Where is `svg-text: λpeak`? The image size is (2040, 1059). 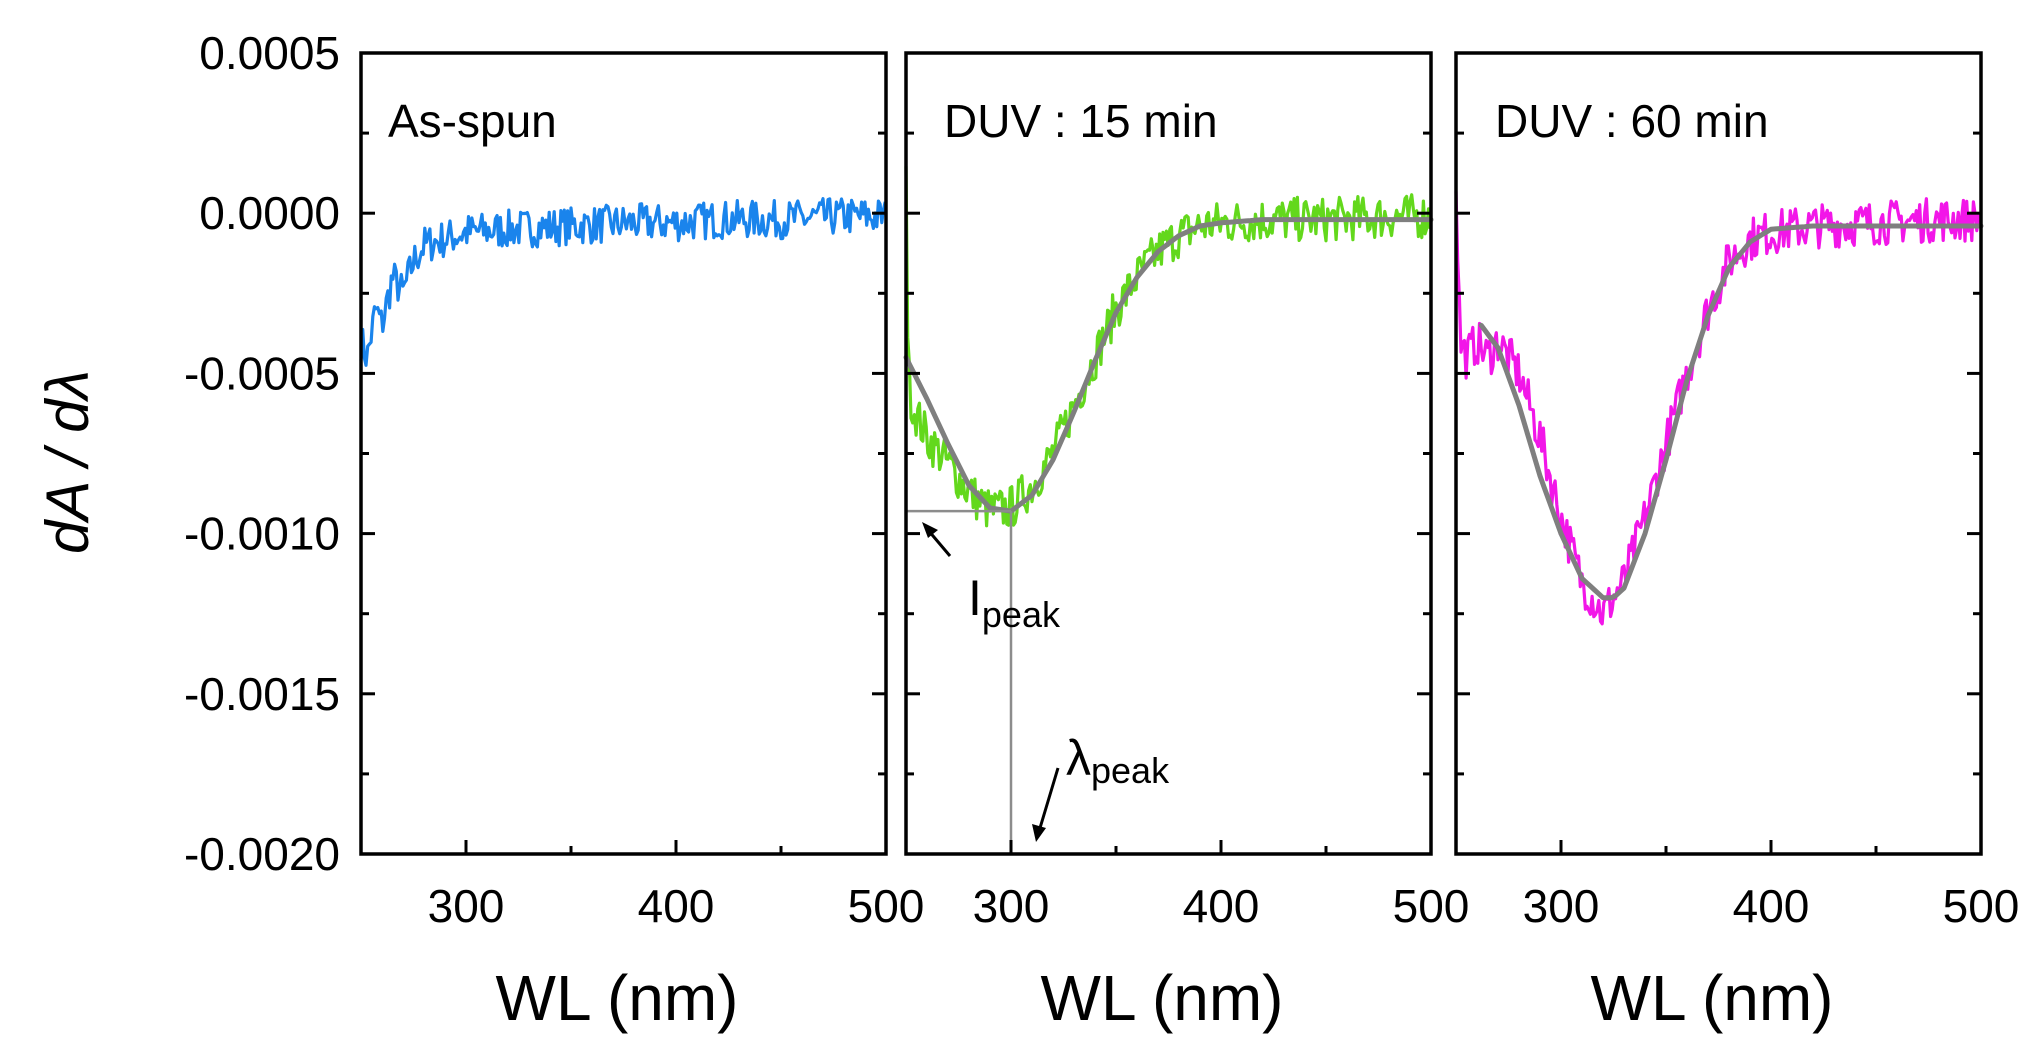 svg-text: λpeak is located at coordinates (1118, 760).